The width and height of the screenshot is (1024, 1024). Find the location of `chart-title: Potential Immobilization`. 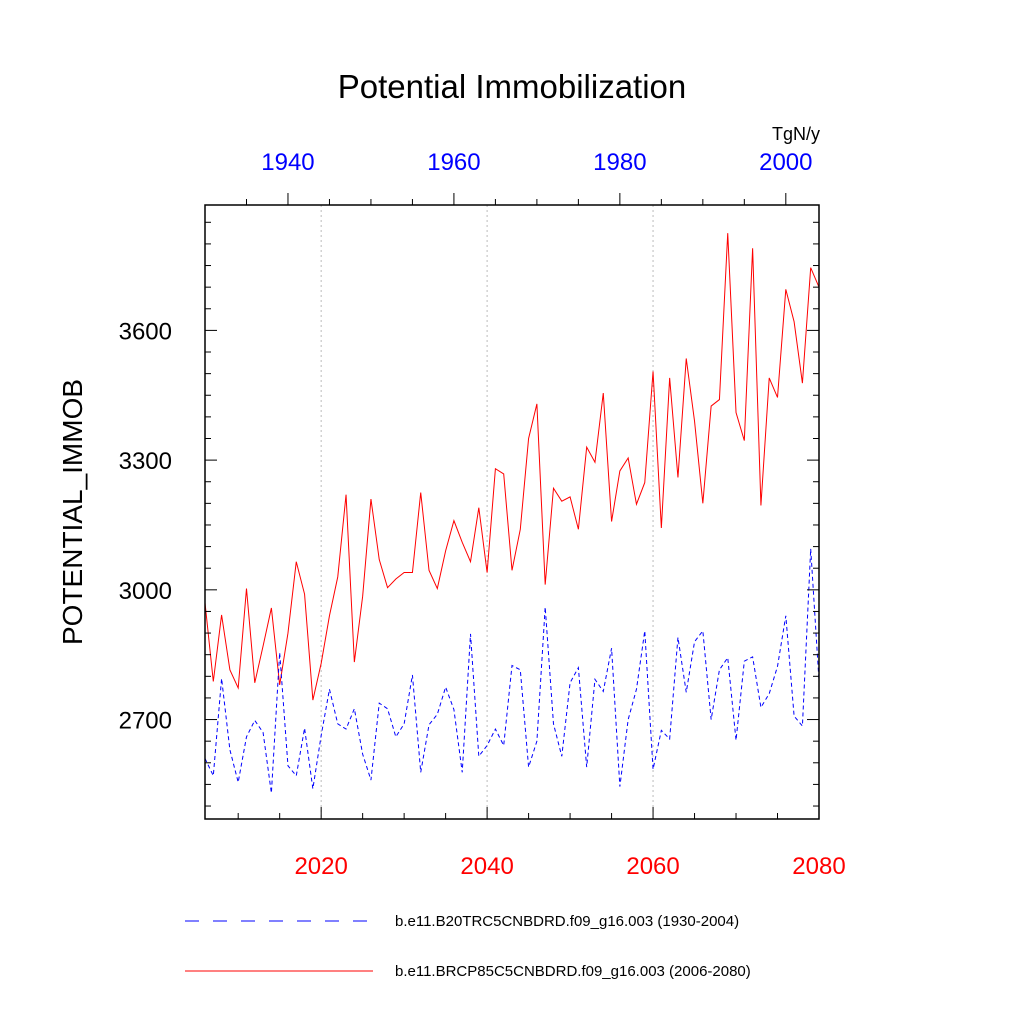

chart-title: Potential Immobilization is located at coordinates (512, 86).